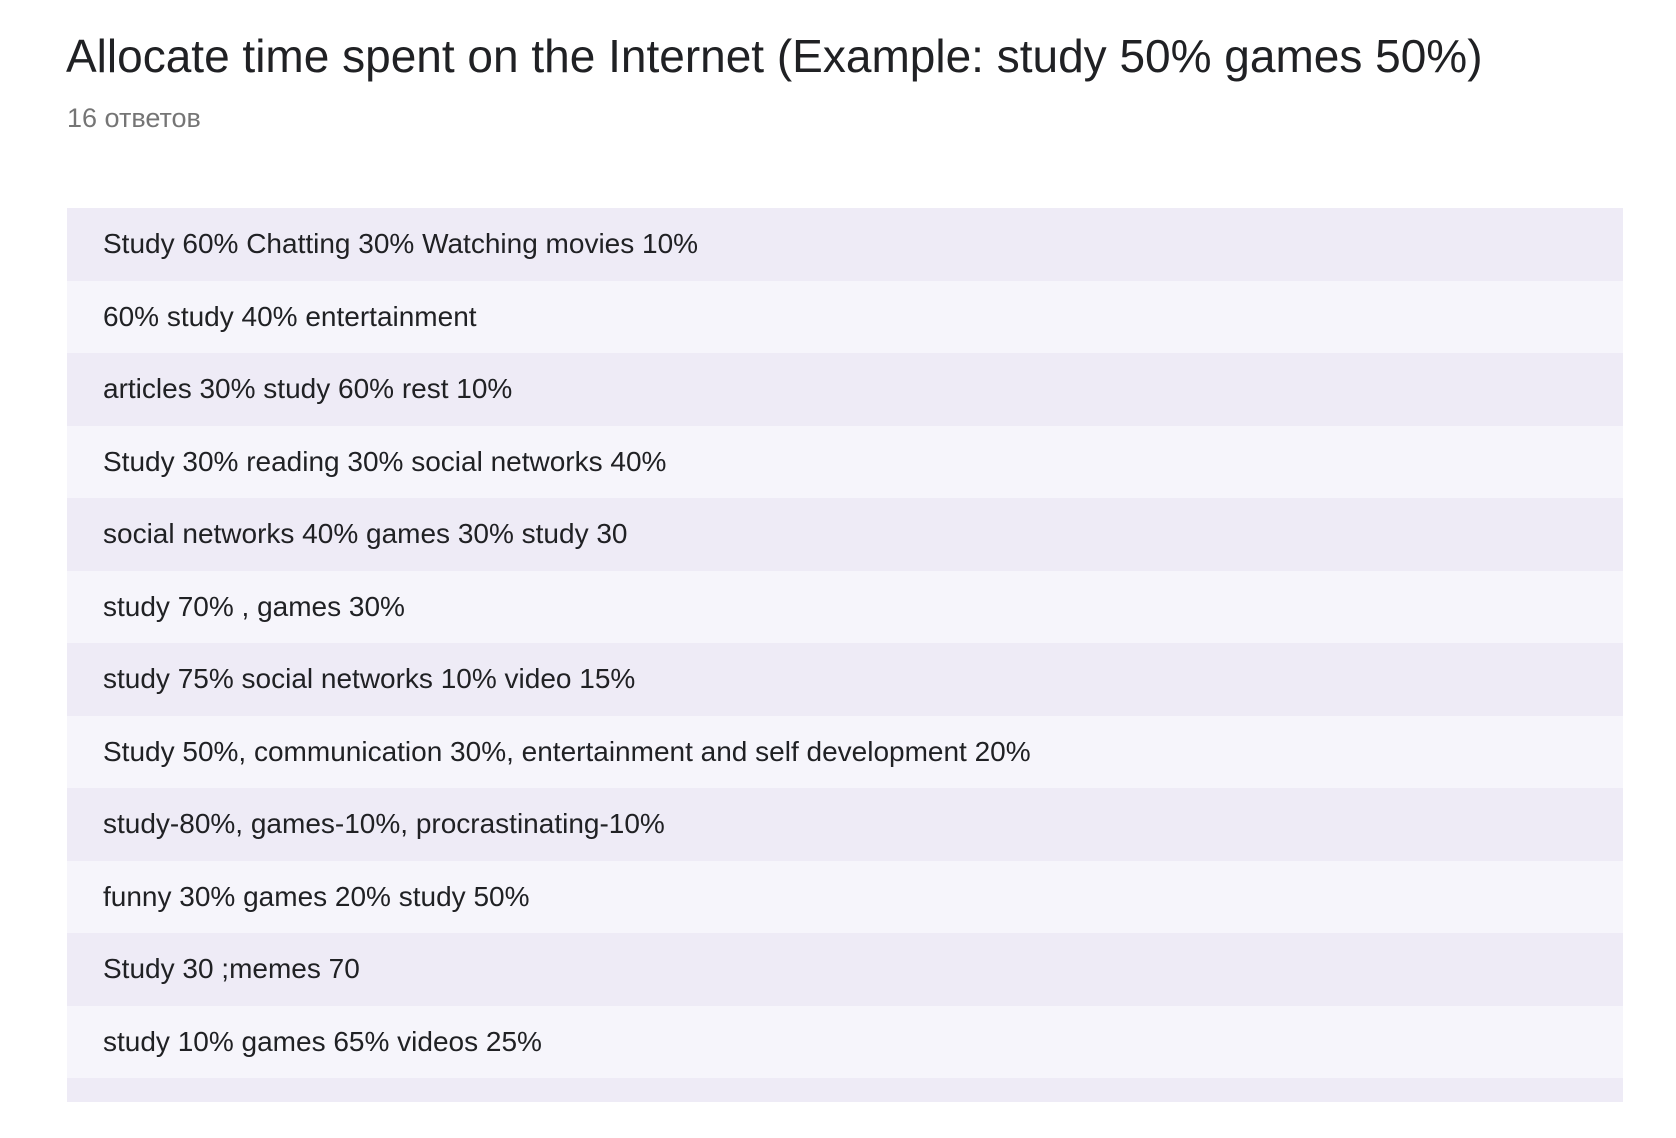 The height and width of the screenshot is (1138, 1676). I want to click on response-item: articles 30% study 60% rest 10%, so click(845, 389).